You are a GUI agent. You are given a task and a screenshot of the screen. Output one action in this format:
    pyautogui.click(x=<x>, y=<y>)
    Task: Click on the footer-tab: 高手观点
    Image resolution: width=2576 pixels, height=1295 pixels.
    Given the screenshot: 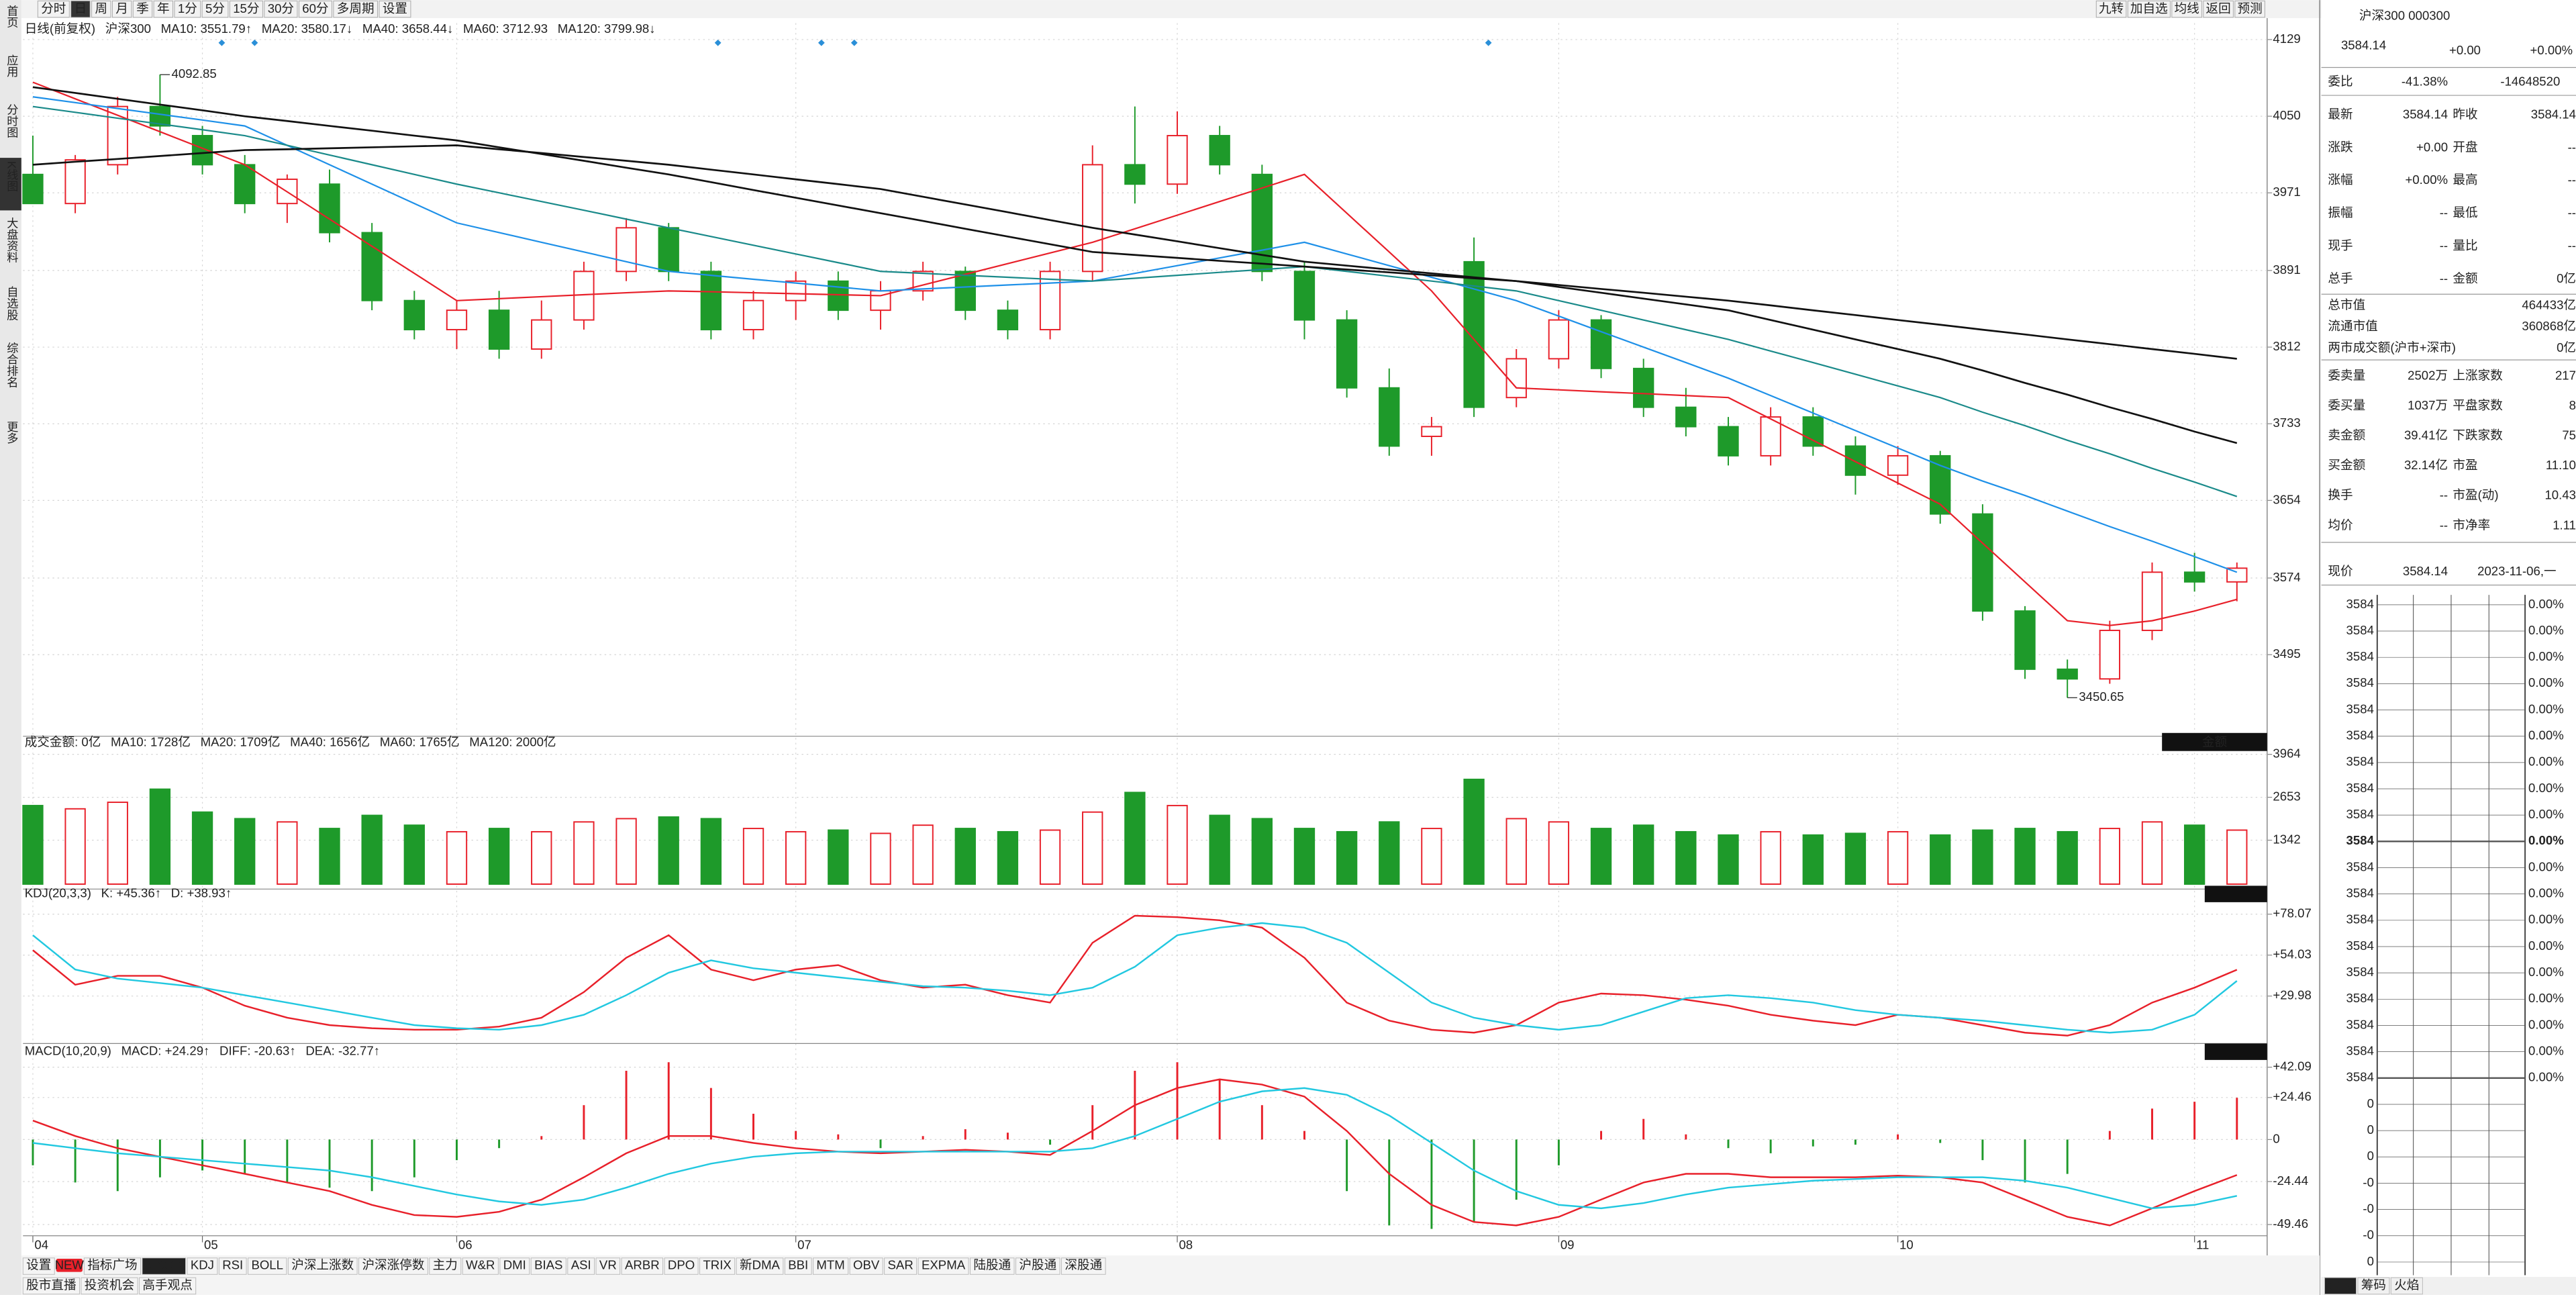 What is the action you would take?
    pyautogui.click(x=167, y=1285)
    